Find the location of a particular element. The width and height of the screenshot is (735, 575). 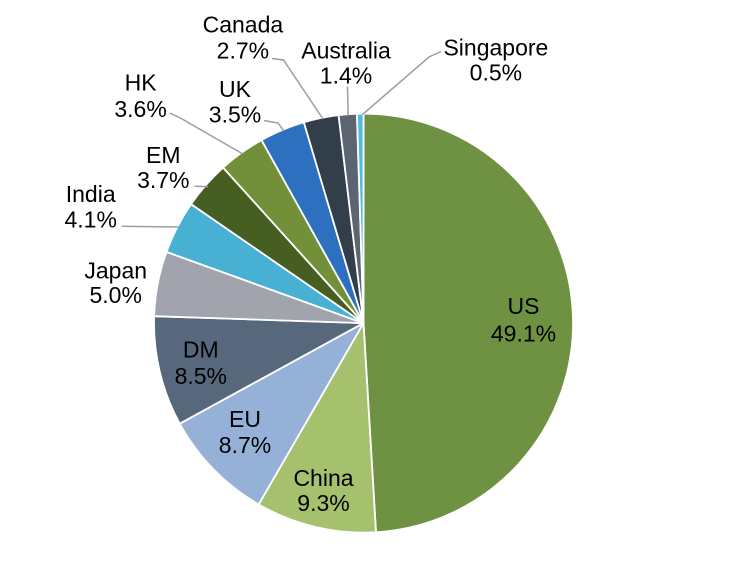

svg-text: HK is located at coordinates (141, 82).